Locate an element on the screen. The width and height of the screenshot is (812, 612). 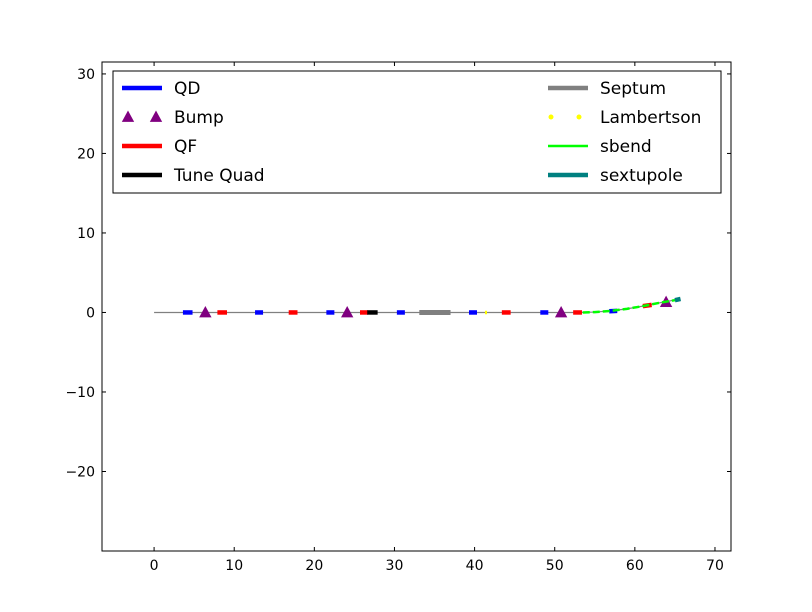
legend-label-sbend: sbend is located at coordinates (626, 147).